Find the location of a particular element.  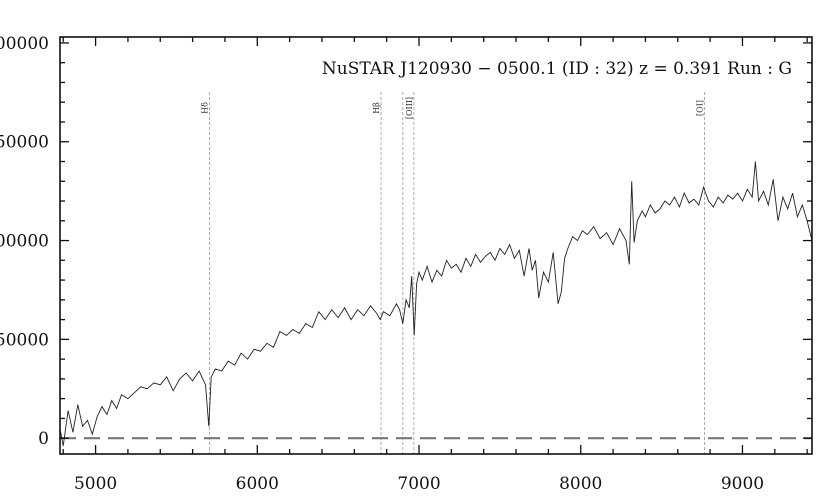

emission-line-label: Hδ is located at coordinates (205, 108).